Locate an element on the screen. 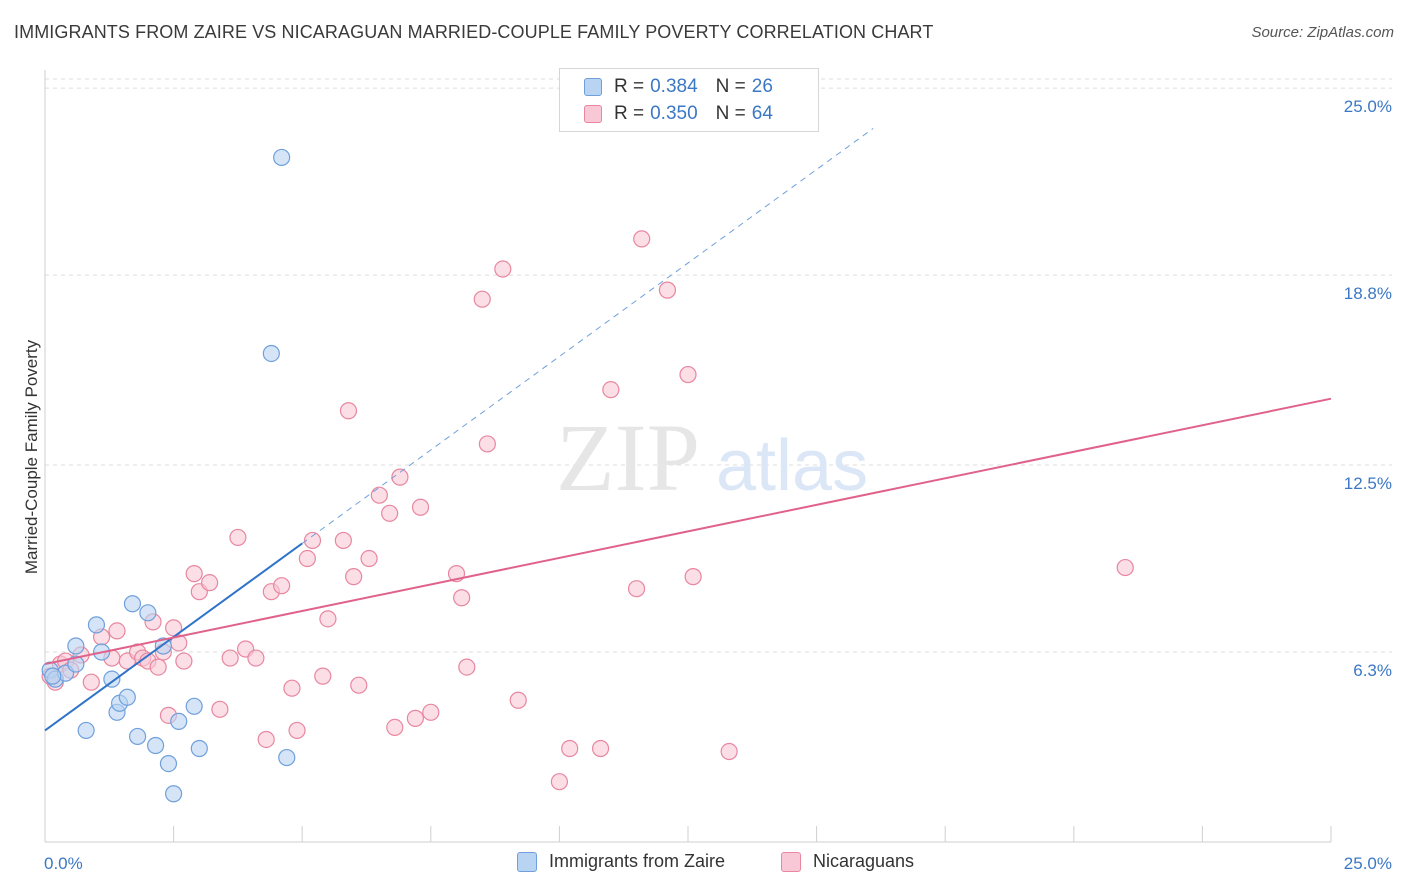 Image resolution: width=1406 pixels, height=892 pixels. x-tick-label-1: 25.0% is located at coordinates (1368, 863).